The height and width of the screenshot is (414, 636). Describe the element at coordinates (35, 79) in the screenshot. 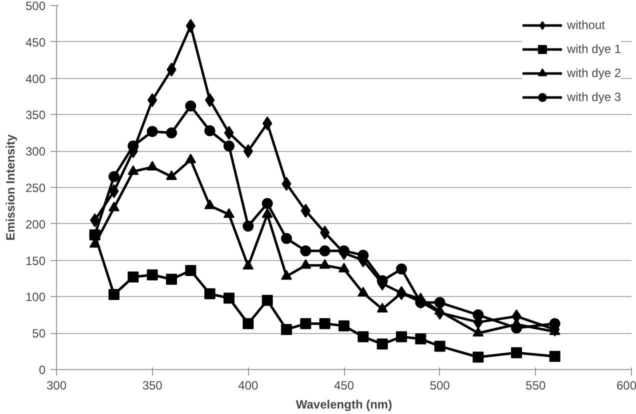

I see `y-tick-label: 400` at that location.